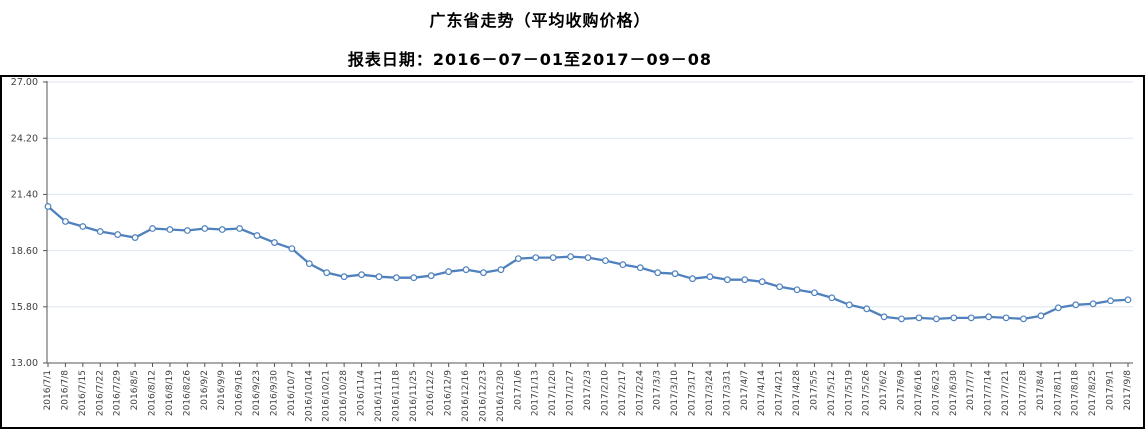  Describe the element at coordinates (640, 393) in the screenshot. I see `x-tick-label: 2017/2/24` at that location.